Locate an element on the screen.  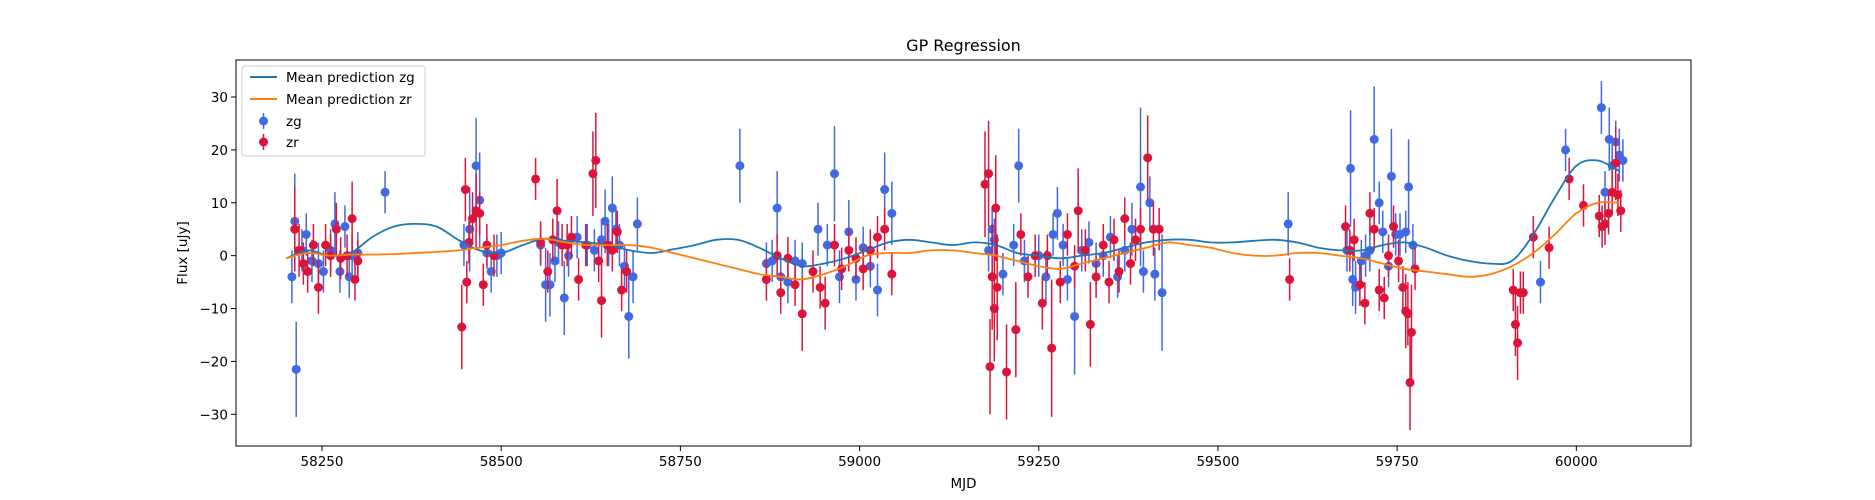
x-axis: 58250 58500 58750 59000 59250 59500 59750 60000 is located at coordinates (949, 458).